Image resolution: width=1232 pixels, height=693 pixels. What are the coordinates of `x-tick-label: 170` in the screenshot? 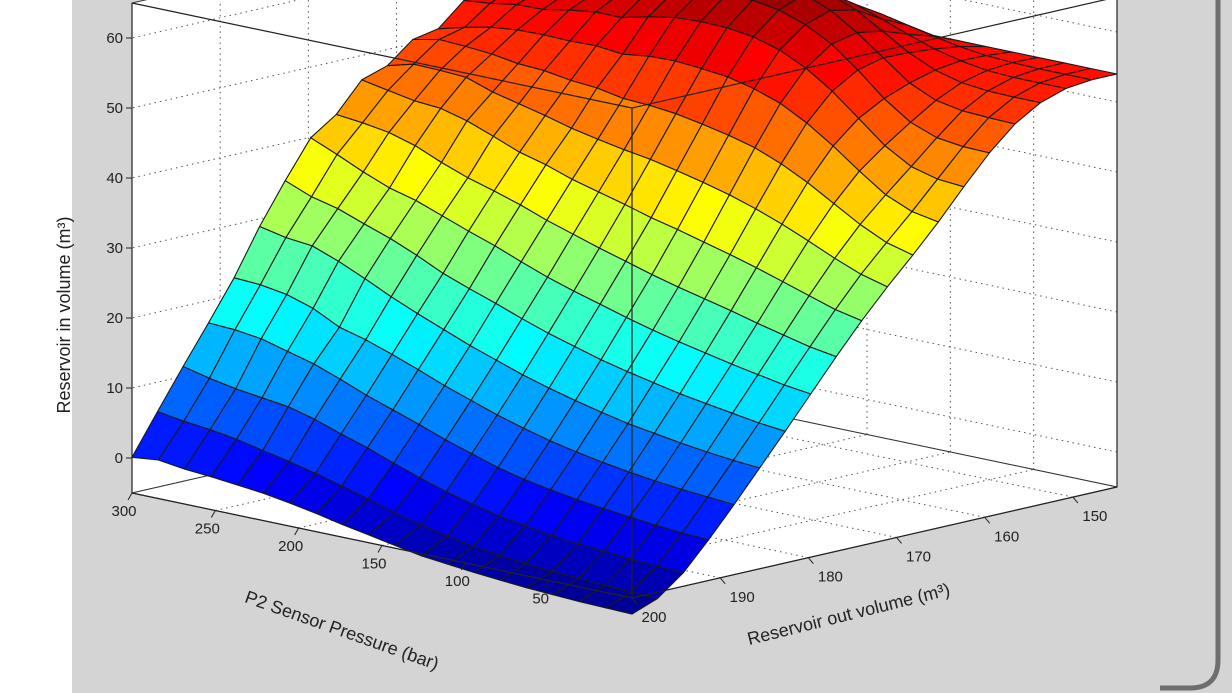 It's located at (918, 557).